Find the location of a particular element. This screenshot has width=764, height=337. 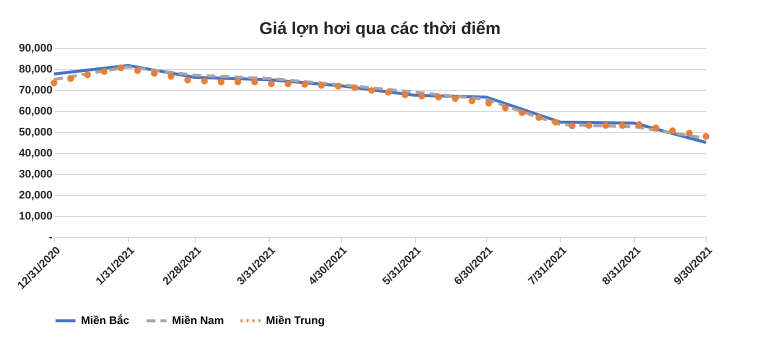

y-tick-label: 80,000 is located at coordinates (35, 70).